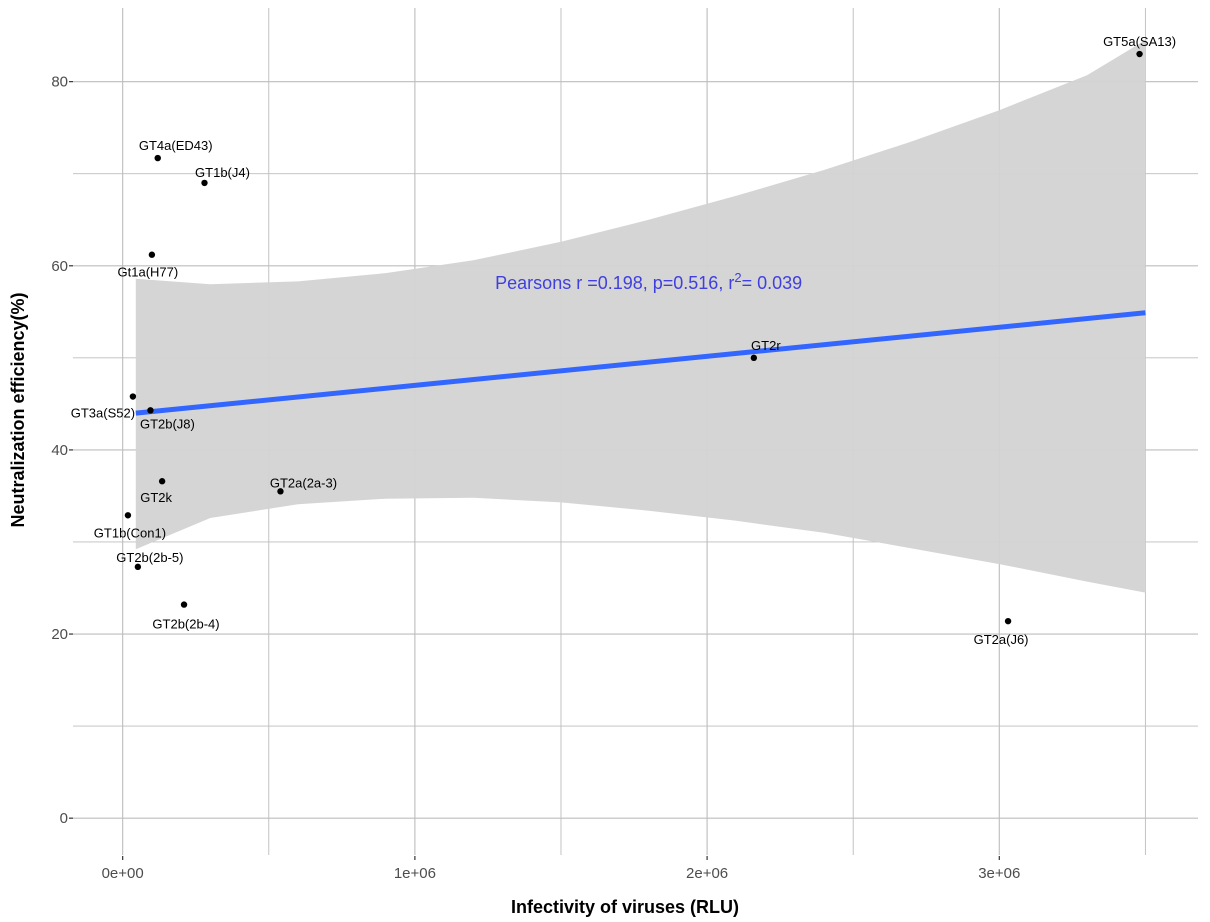 This screenshot has width=1210, height=922. Describe the element at coordinates (303, 482) in the screenshot. I see `point-label: GT2a(2a-3)` at that location.